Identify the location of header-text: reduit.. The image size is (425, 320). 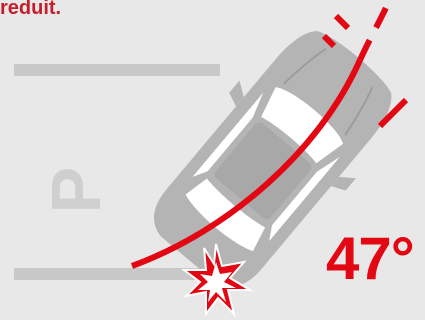
(31, 9).